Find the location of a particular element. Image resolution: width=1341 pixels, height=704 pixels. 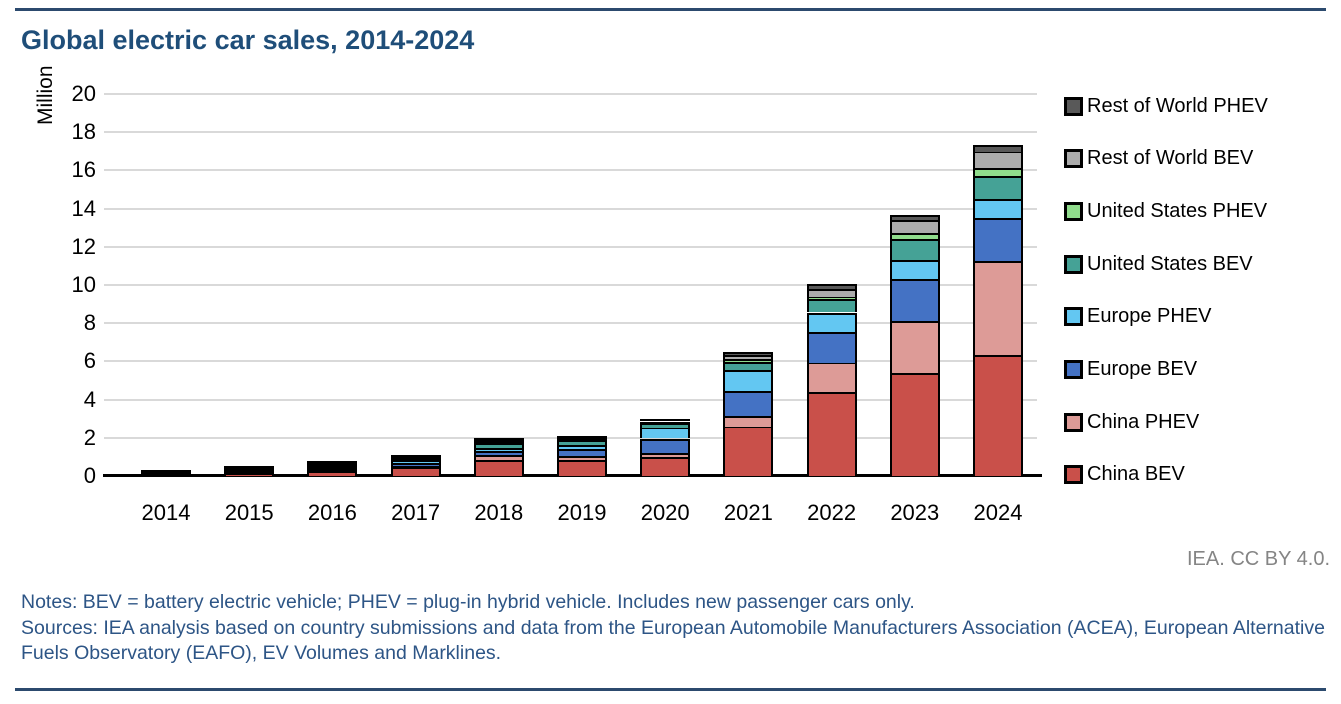

bar-segment-europe-phev-2019 is located at coordinates (582, 447).